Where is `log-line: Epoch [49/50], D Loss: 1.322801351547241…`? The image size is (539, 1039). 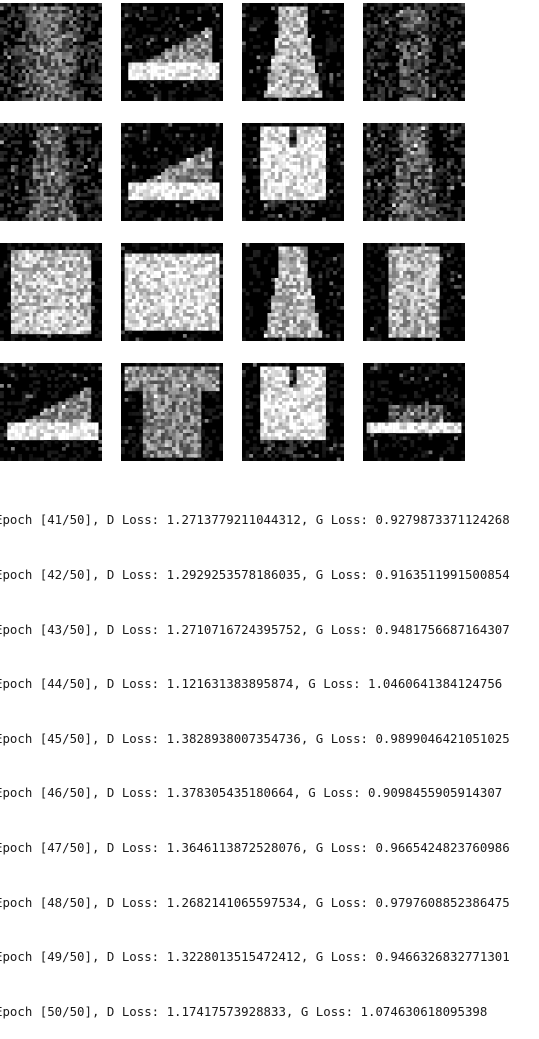
log-line: Epoch [49/50], D Loss: 1.322801351547241… is located at coordinates (255, 957).